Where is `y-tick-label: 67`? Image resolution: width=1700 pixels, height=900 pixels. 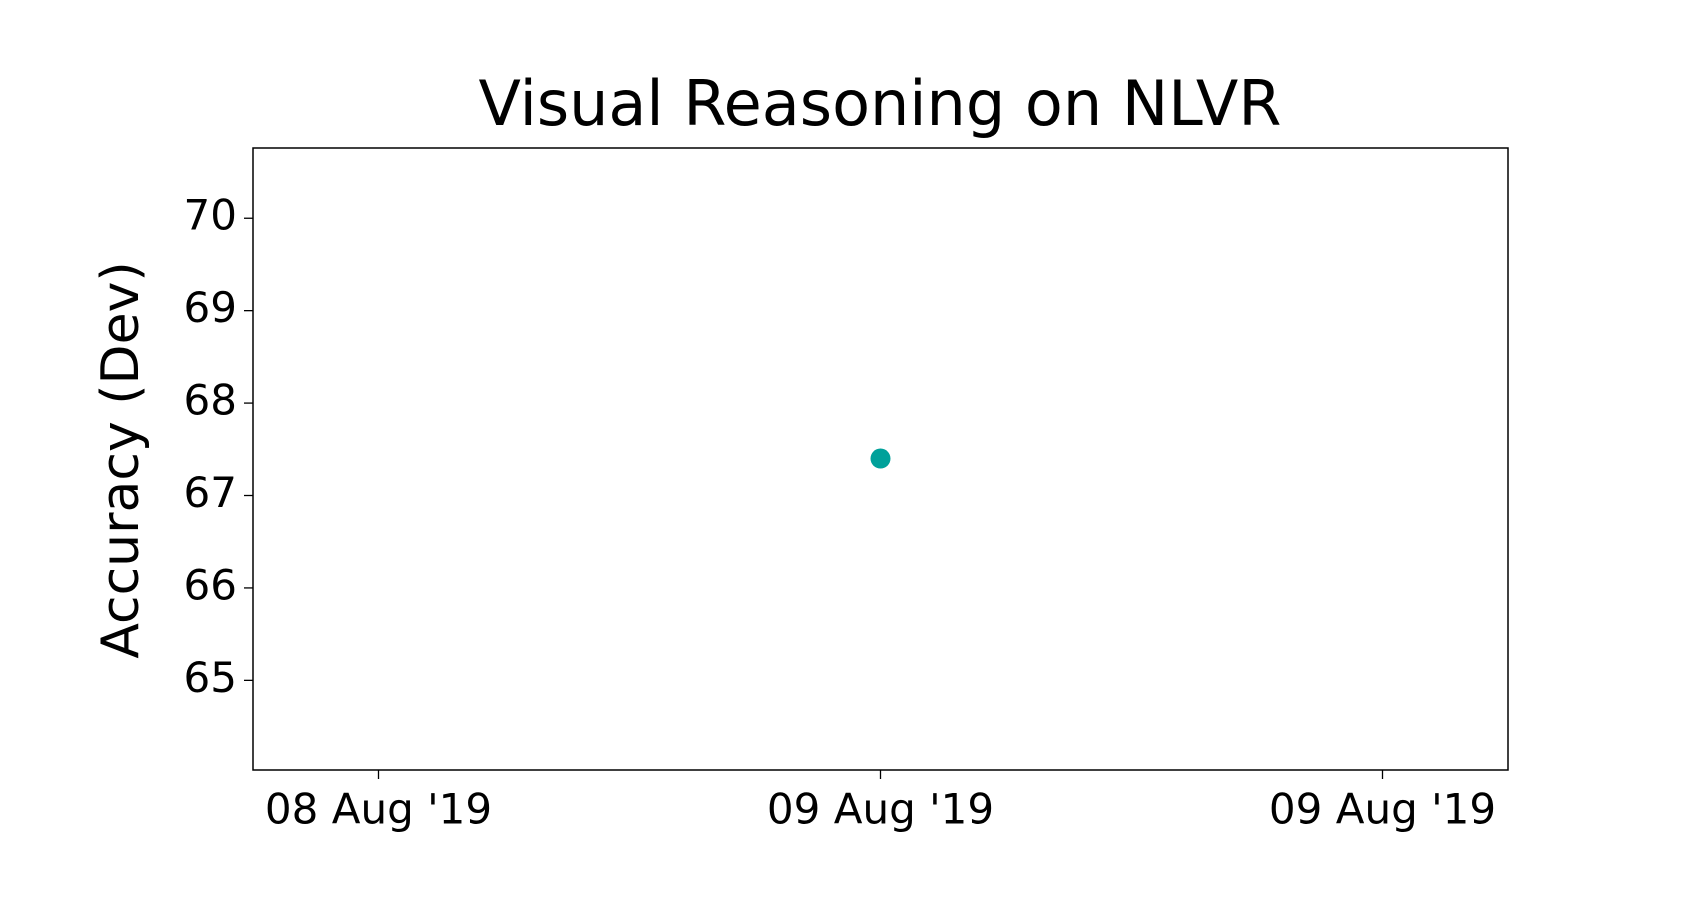
y-tick-label: 67 is located at coordinates (210, 492).